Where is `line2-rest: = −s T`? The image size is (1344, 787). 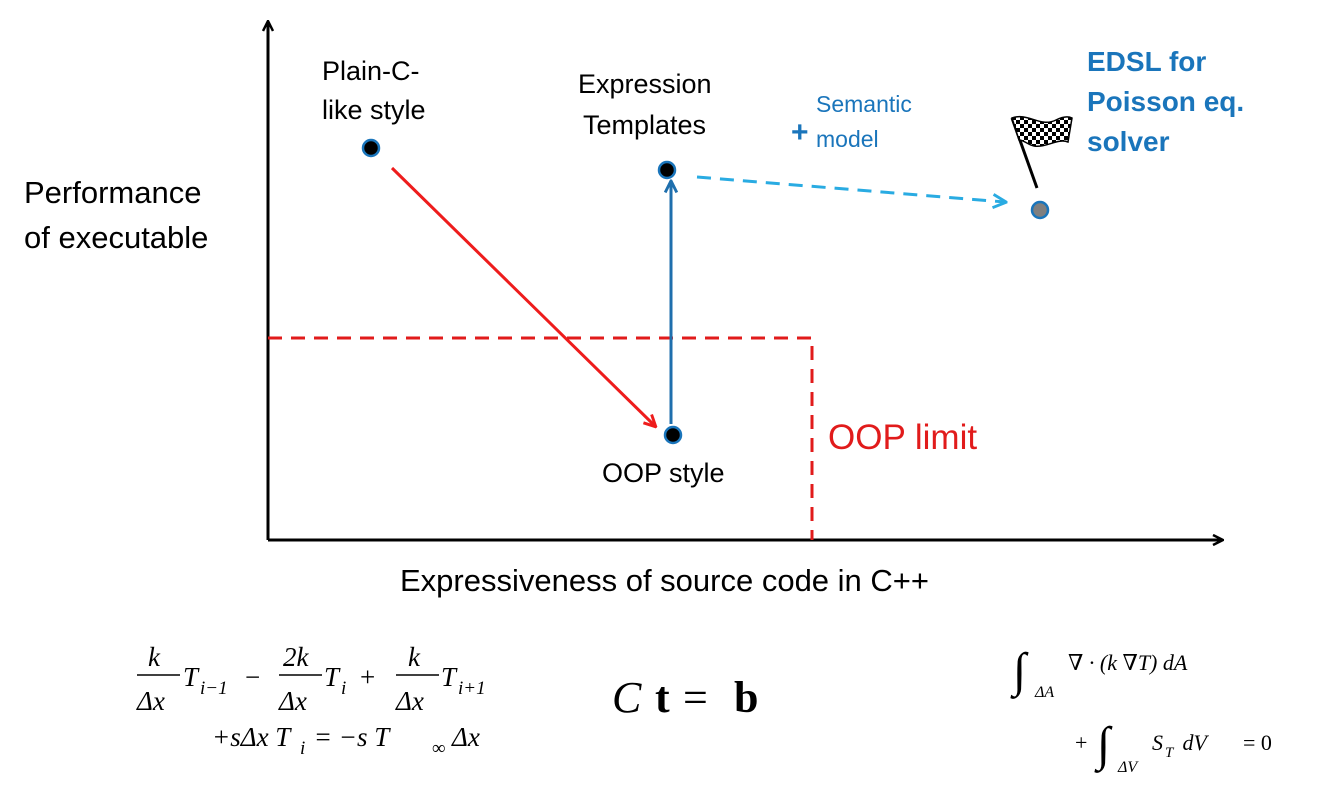
line2-rest: = −s T is located at coordinates (349, 737).